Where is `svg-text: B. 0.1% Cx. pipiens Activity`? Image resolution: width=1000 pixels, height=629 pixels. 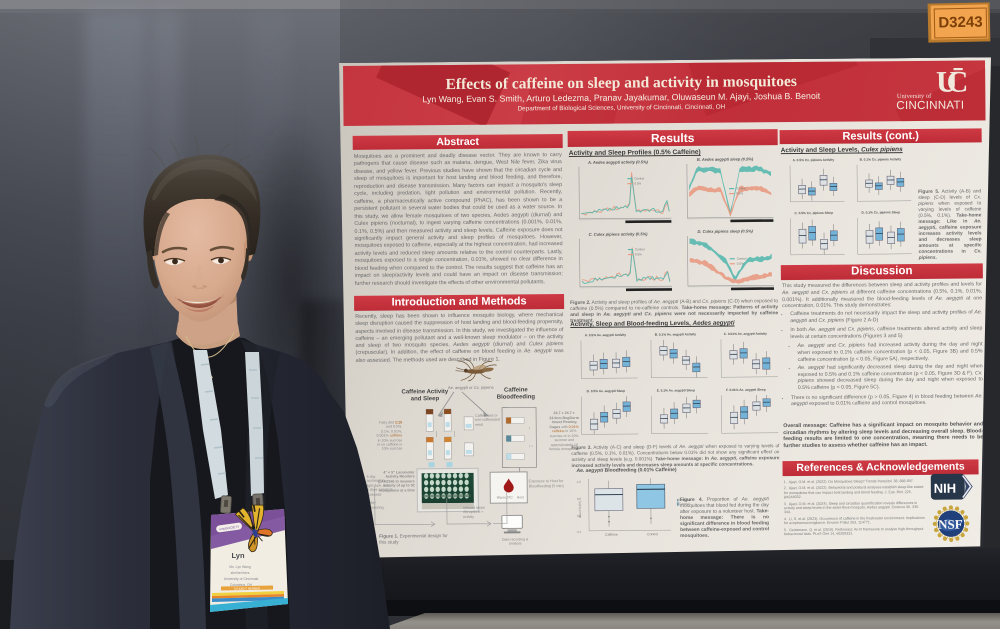
svg-text: B. 0.1% Cx. pipiens Activity is located at coordinates (881, 159).